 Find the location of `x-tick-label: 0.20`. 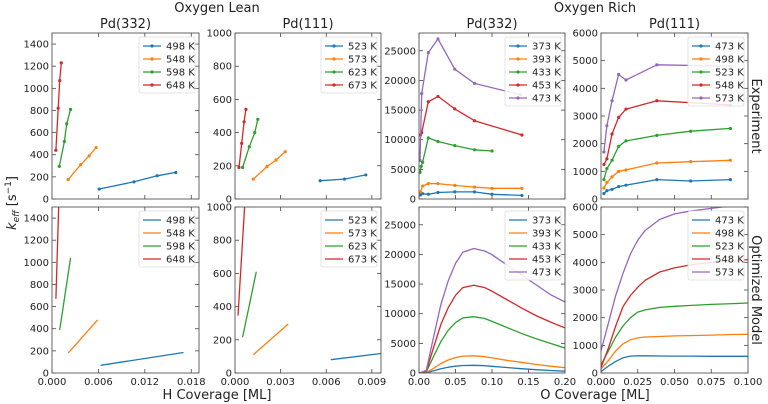

x-tick-label: 0.20 is located at coordinates (565, 382).